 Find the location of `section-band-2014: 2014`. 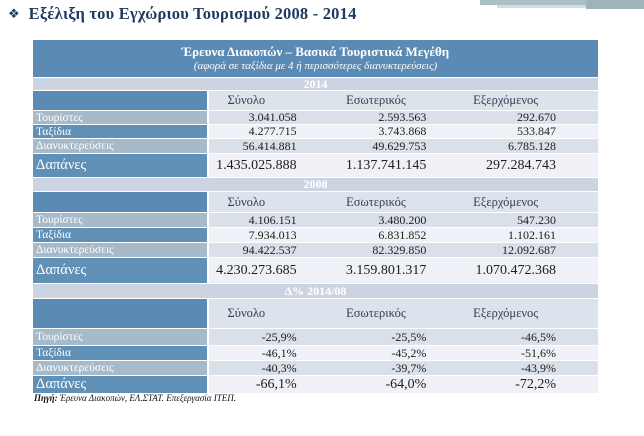

section-band-2014: 2014 is located at coordinates (315, 84).